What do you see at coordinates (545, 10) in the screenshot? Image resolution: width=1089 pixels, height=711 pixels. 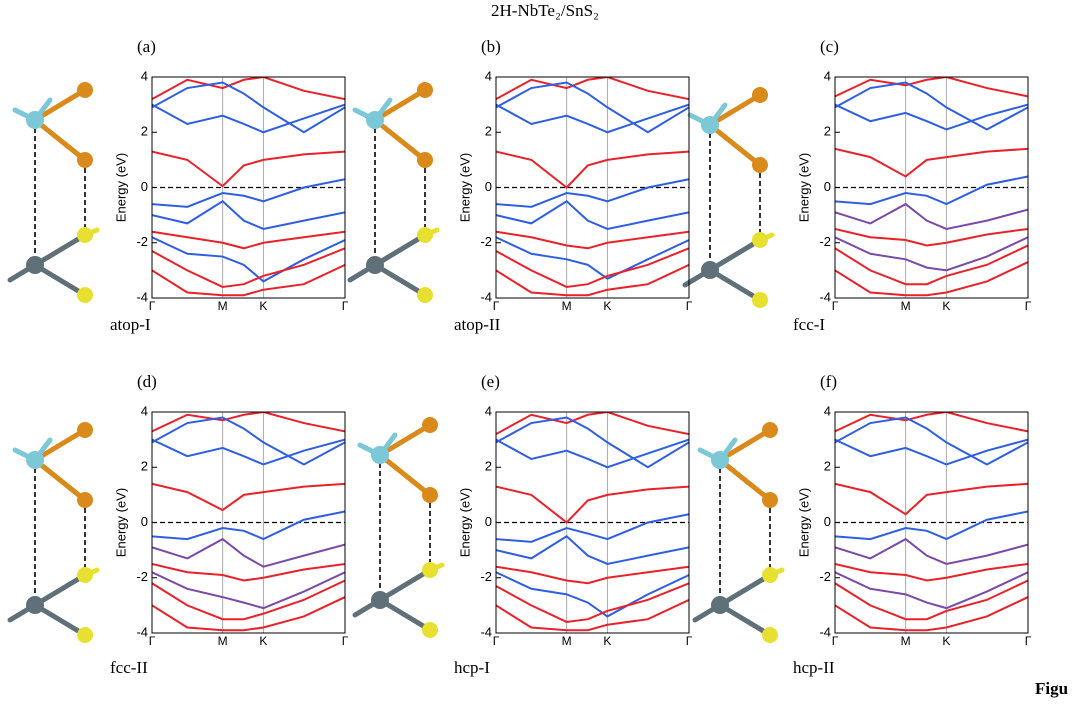 I see `figure-title: 2H-NbTe₂/SnS₂` at bounding box center [545, 10].